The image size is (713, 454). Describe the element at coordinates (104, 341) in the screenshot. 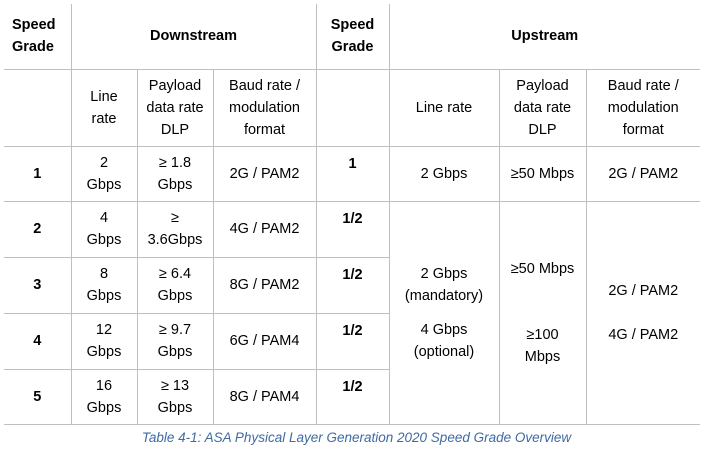

I see `ds-line-rate-cell: 12 Gbps` at that location.